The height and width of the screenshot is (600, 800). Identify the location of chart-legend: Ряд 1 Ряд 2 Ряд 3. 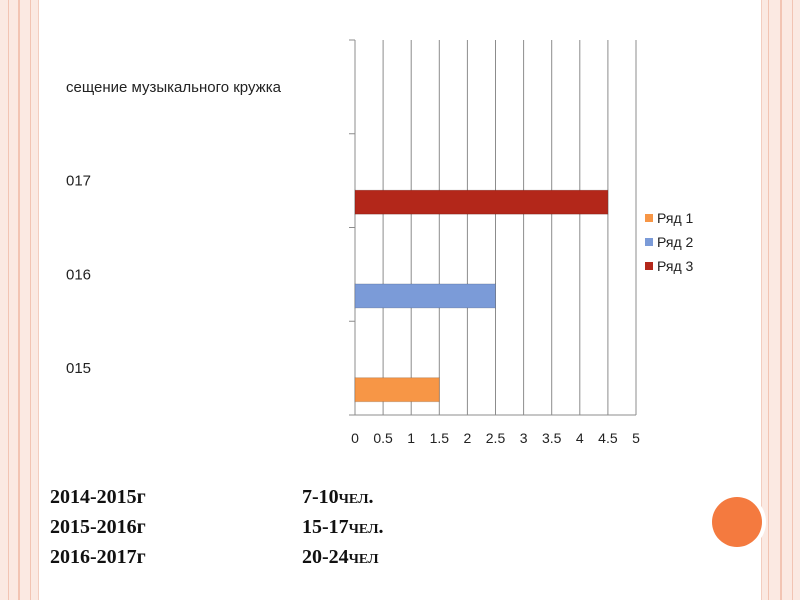
(669, 242).